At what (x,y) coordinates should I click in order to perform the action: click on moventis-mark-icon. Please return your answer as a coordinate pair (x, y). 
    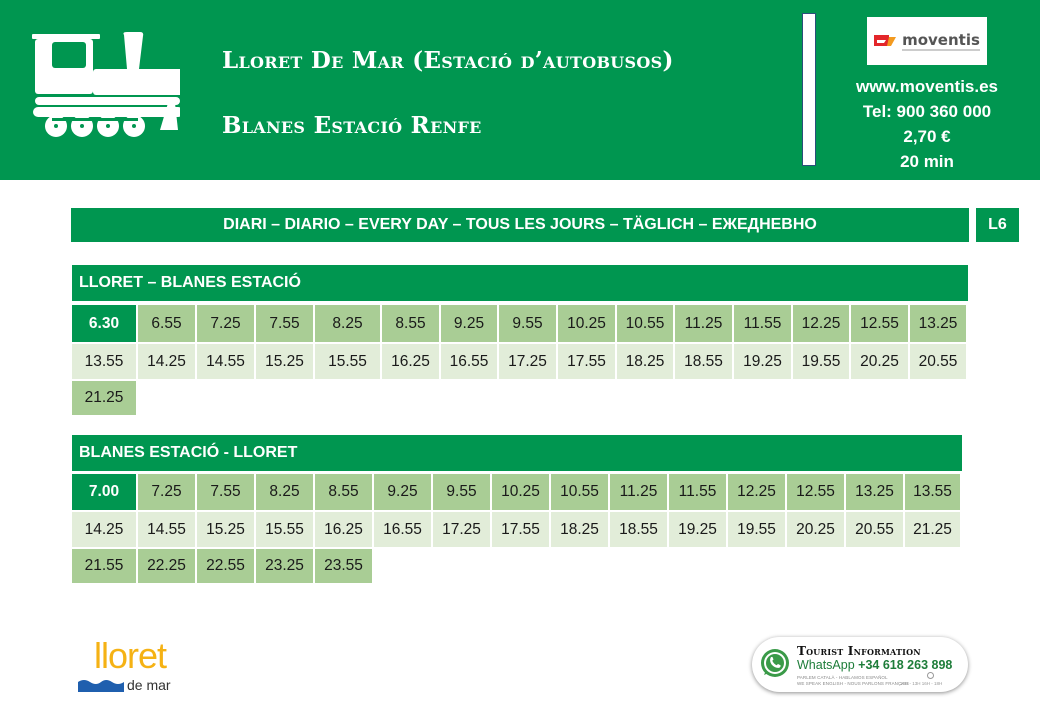
    Looking at the image, I should click on (885, 40).